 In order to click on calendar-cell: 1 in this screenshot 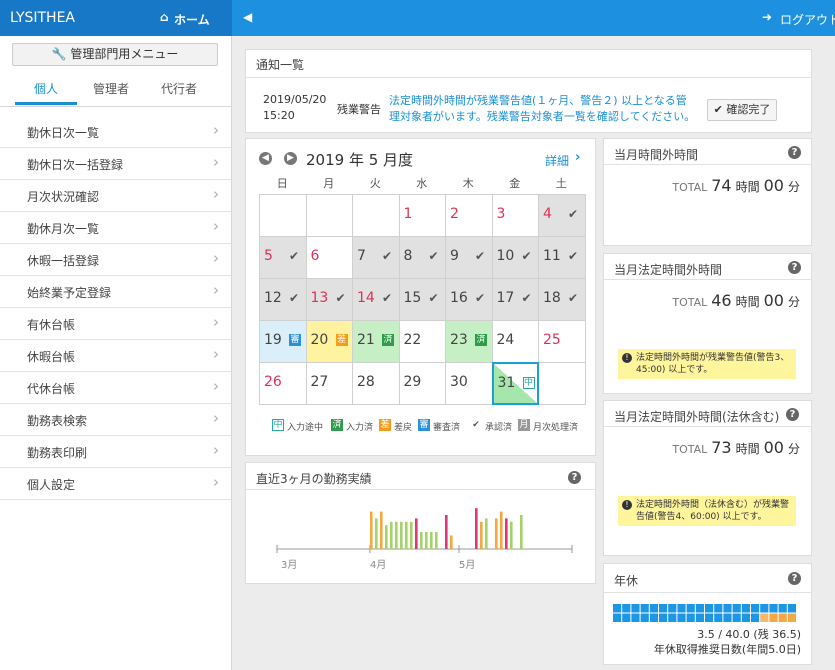, I will do `click(422, 215)`.